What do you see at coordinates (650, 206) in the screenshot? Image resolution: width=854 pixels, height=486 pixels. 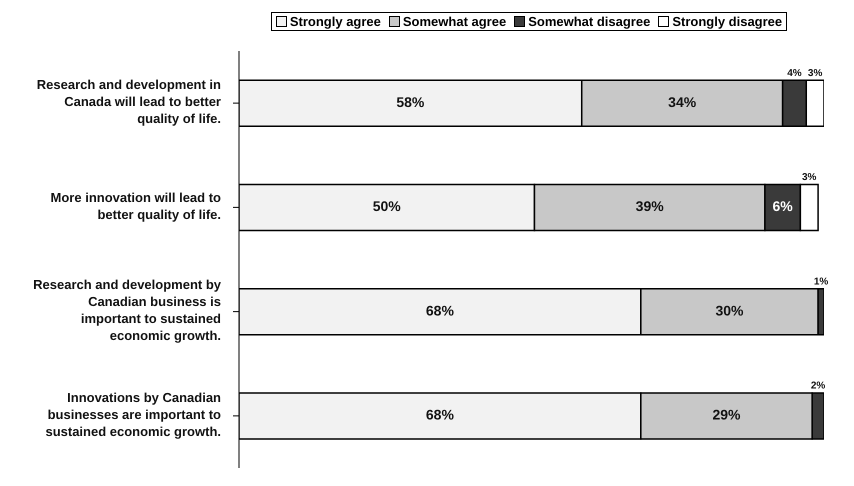 I see `data-label: 39%` at bounding box center [650, 206].